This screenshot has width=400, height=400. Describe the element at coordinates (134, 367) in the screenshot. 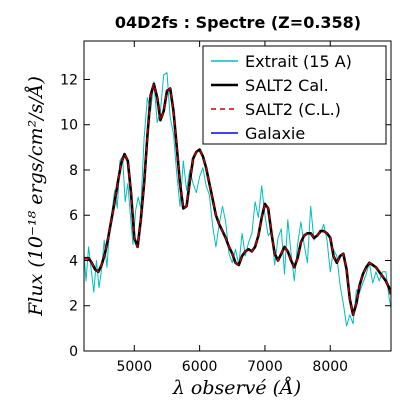

I see `x-tick-label: 5000` at that location.